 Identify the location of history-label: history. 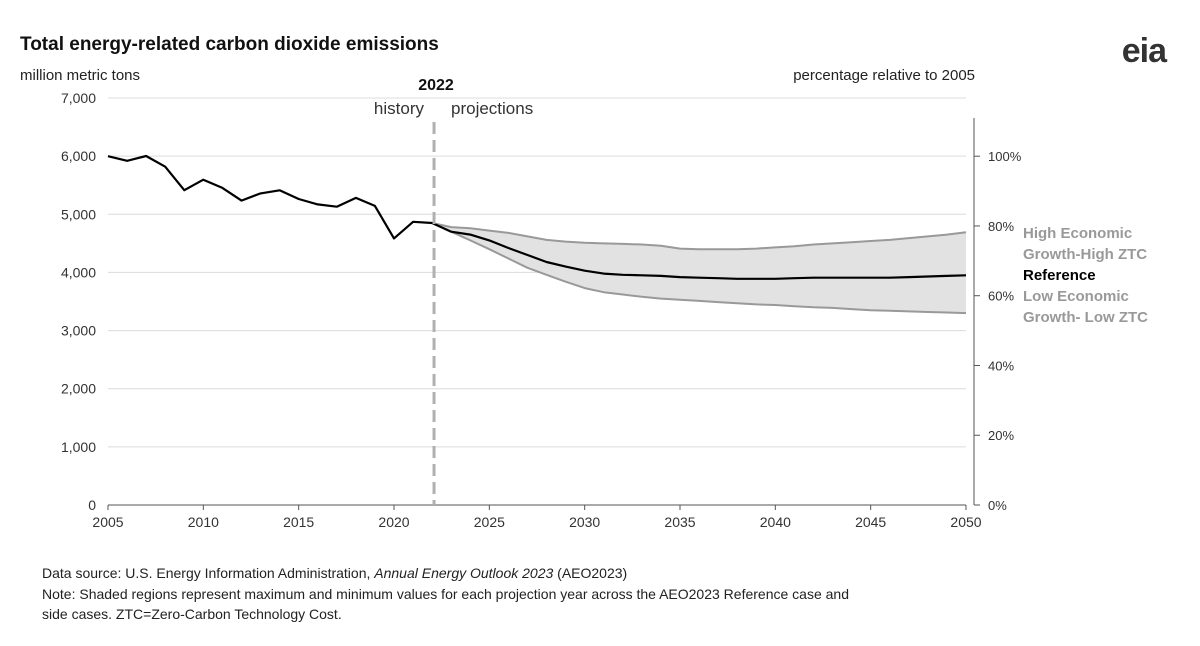
(399, 108).